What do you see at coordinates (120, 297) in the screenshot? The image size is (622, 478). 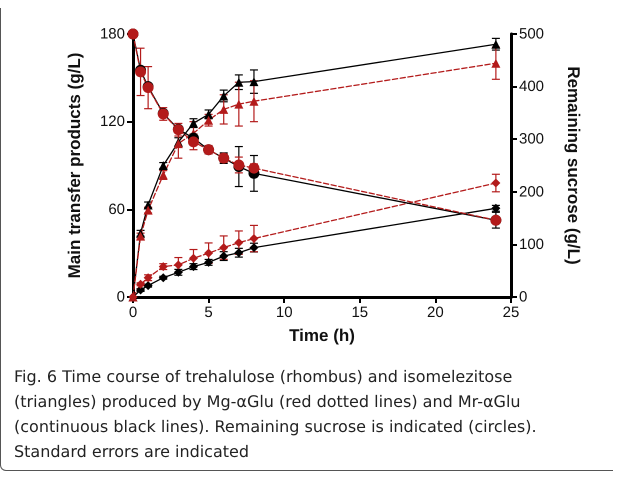 I see `y-tick-label: 0` at bounding box center [120, 297].